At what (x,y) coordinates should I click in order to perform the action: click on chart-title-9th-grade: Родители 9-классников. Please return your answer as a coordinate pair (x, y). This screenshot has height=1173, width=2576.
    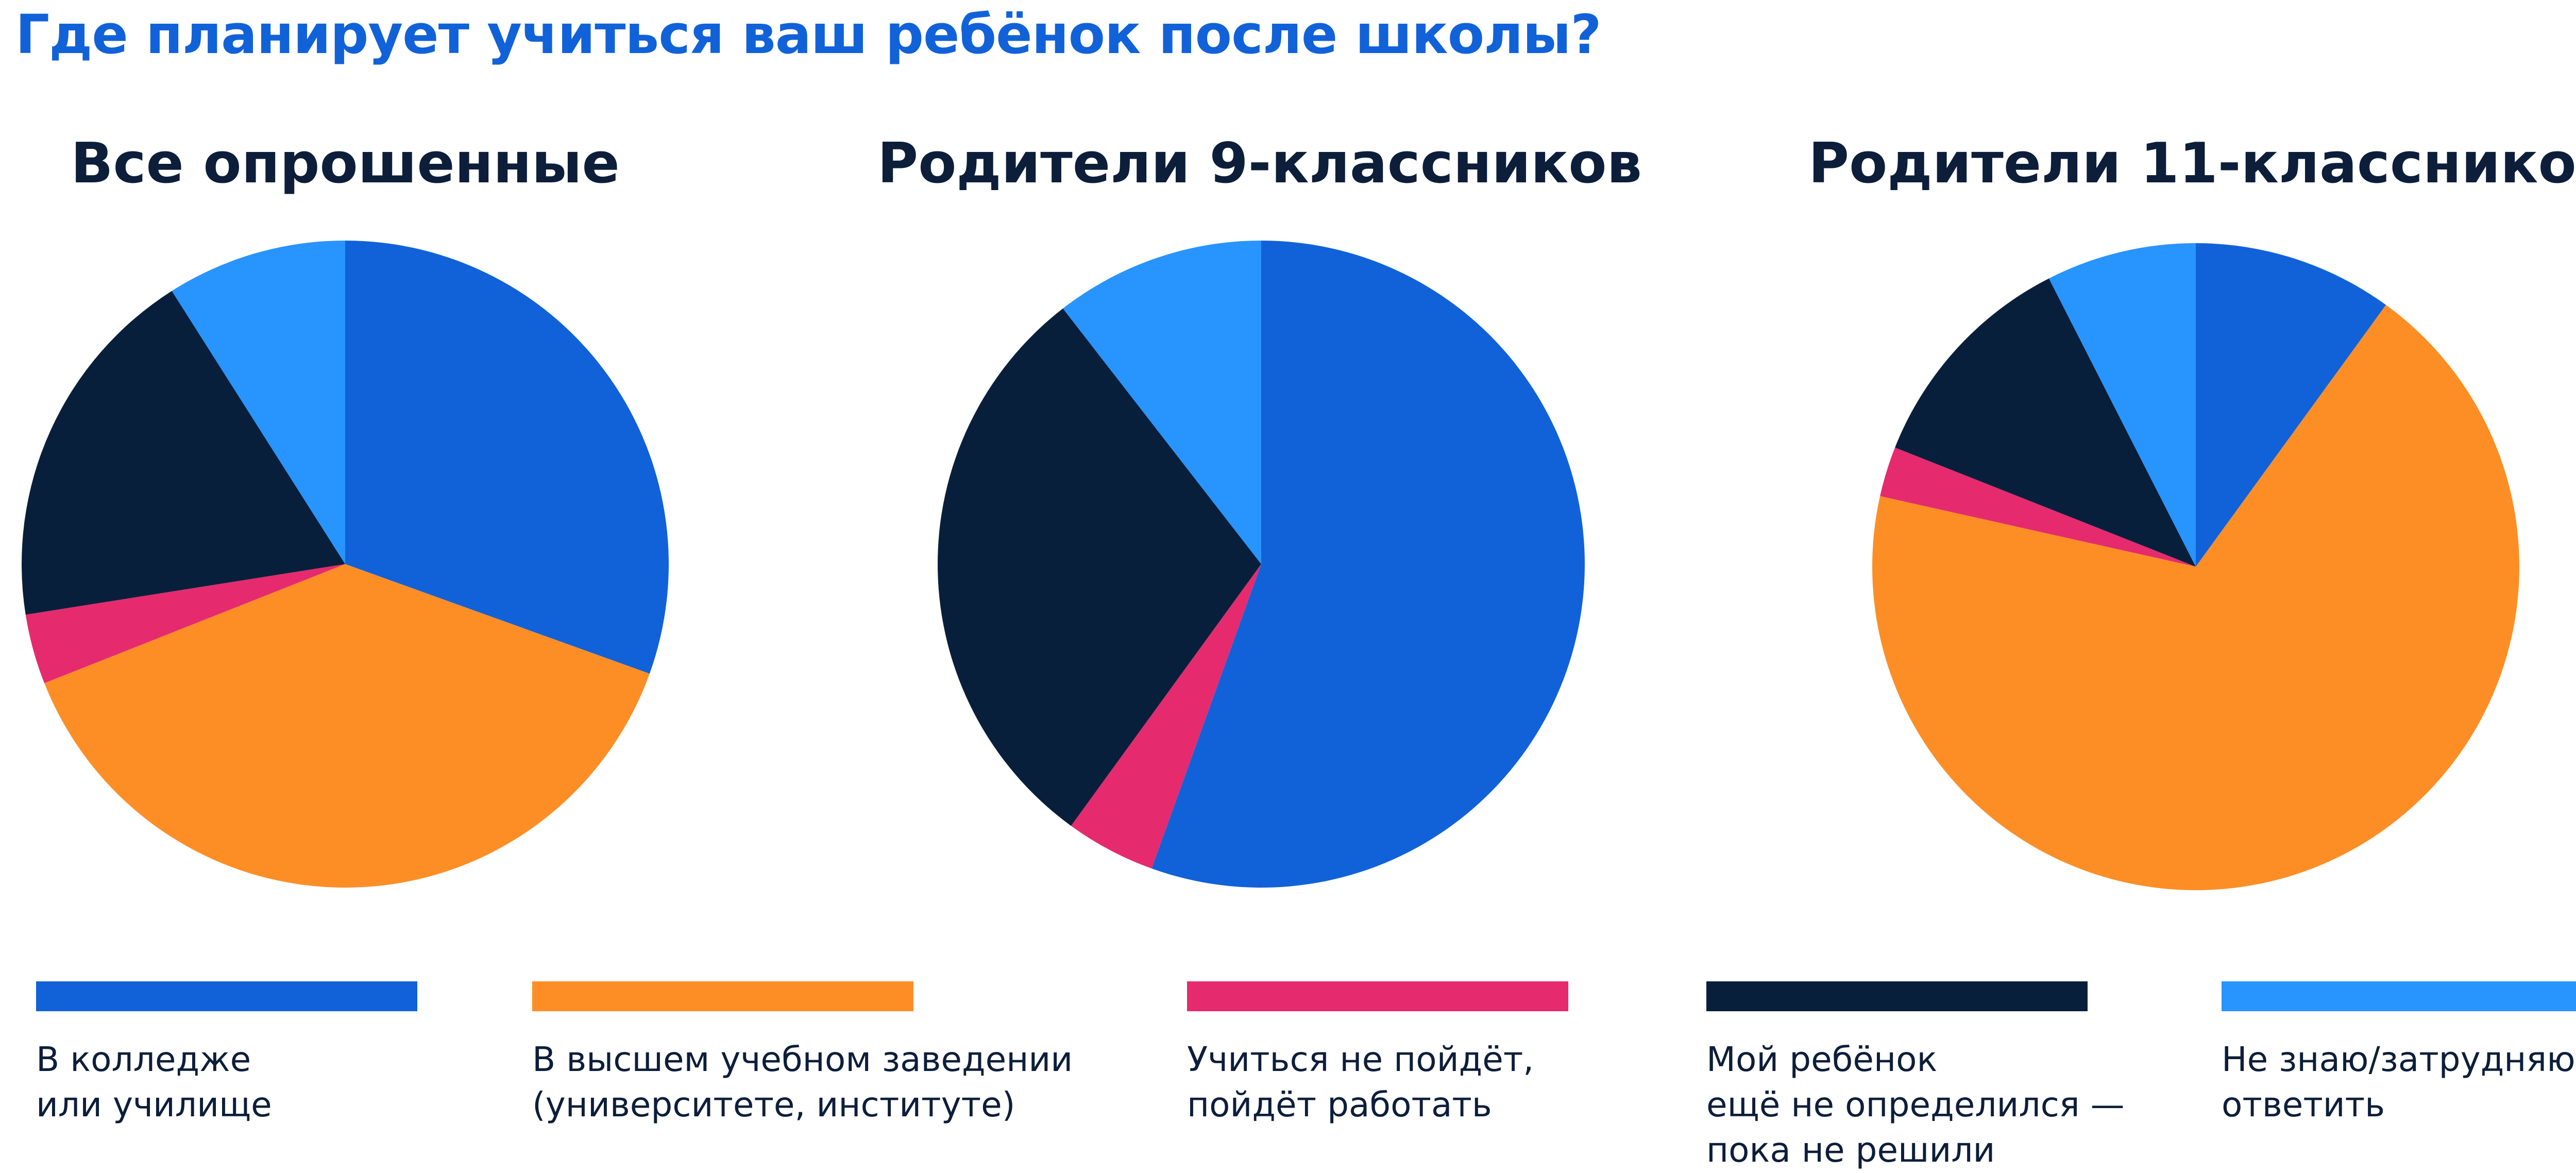
    Looking at the image, I should click on (1259, 163).